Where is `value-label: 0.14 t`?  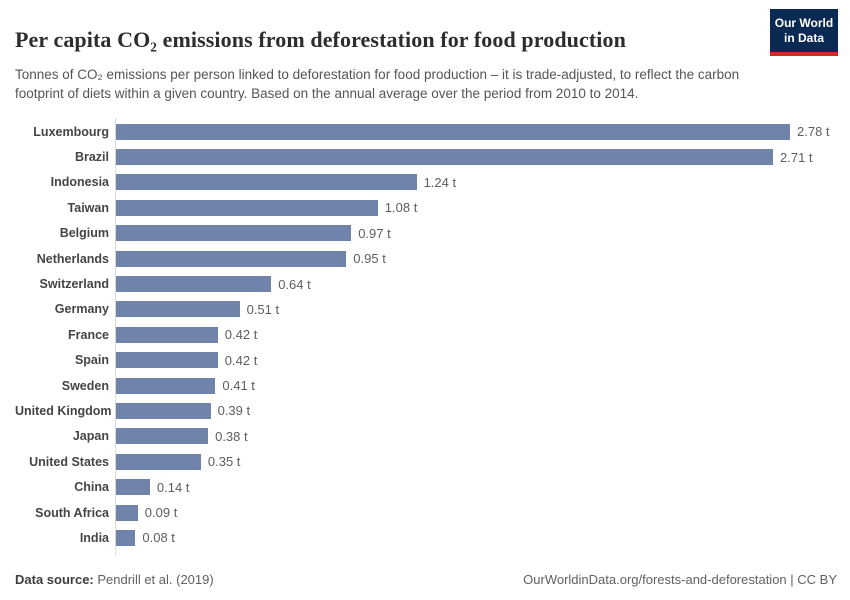 value-label: 0.14 t is located at coordinates (173, 487).